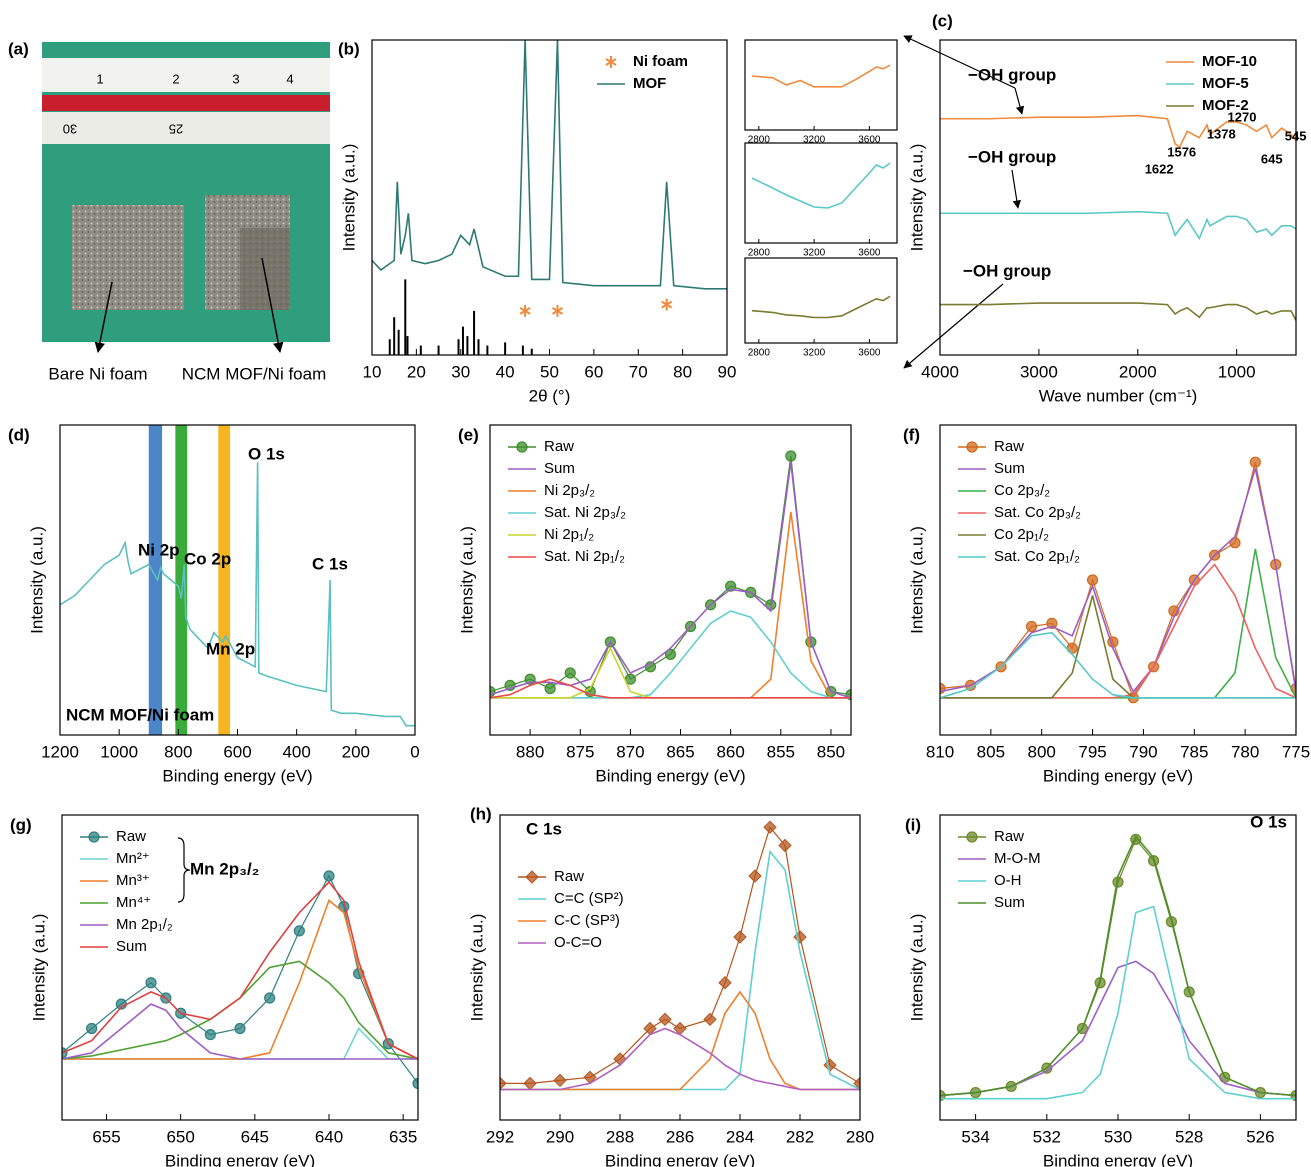  What do you see at coordinates (1047, 1136) in the screenshot?
I see `x-tick-label: 532` at bounding box center [1047, 1136].